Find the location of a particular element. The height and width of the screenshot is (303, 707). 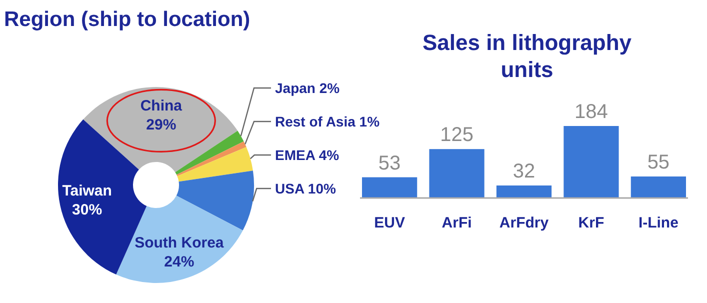

slice-label: Taiwan is located at coordinates (87, 191).